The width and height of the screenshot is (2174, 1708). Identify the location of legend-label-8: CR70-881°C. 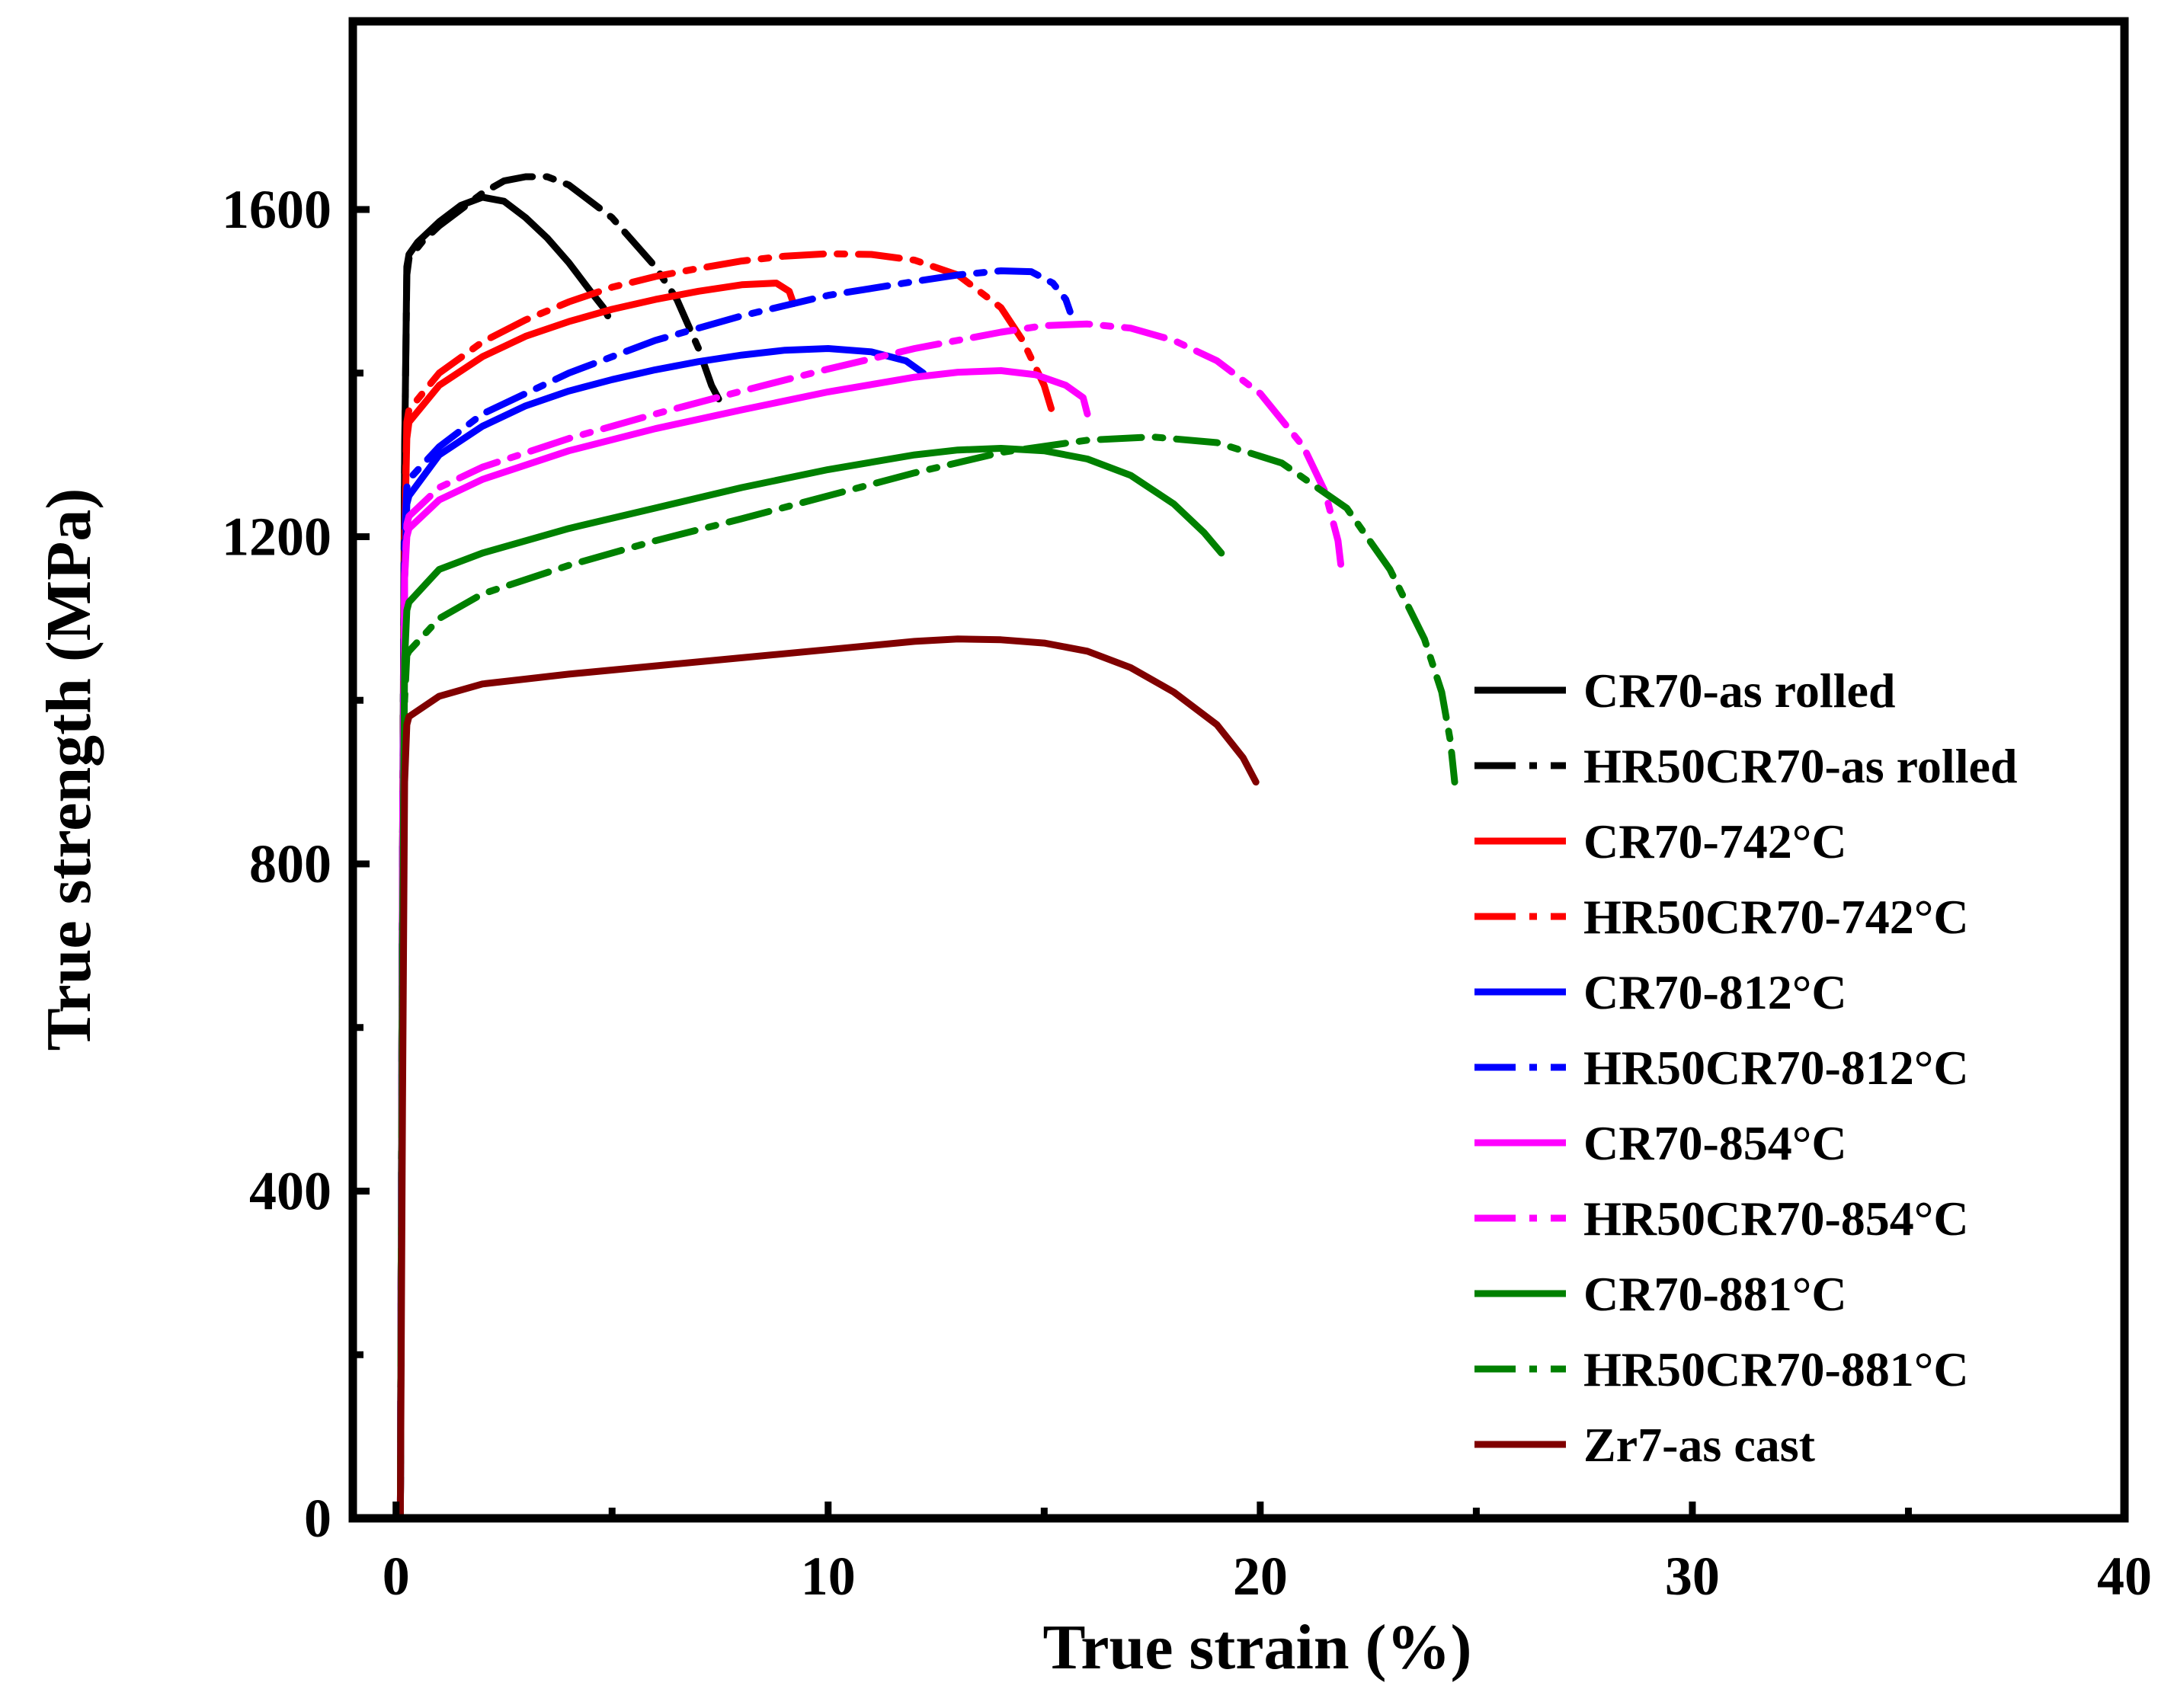
(1715, 1294).